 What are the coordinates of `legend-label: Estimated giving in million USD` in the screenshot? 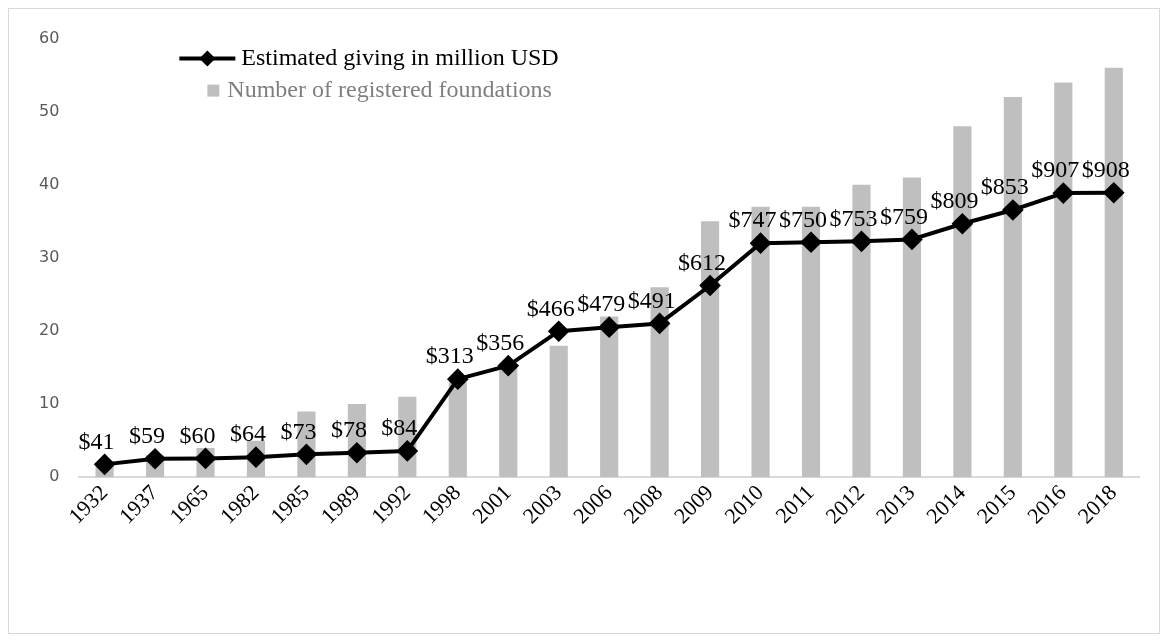 It's located at (400, 56).